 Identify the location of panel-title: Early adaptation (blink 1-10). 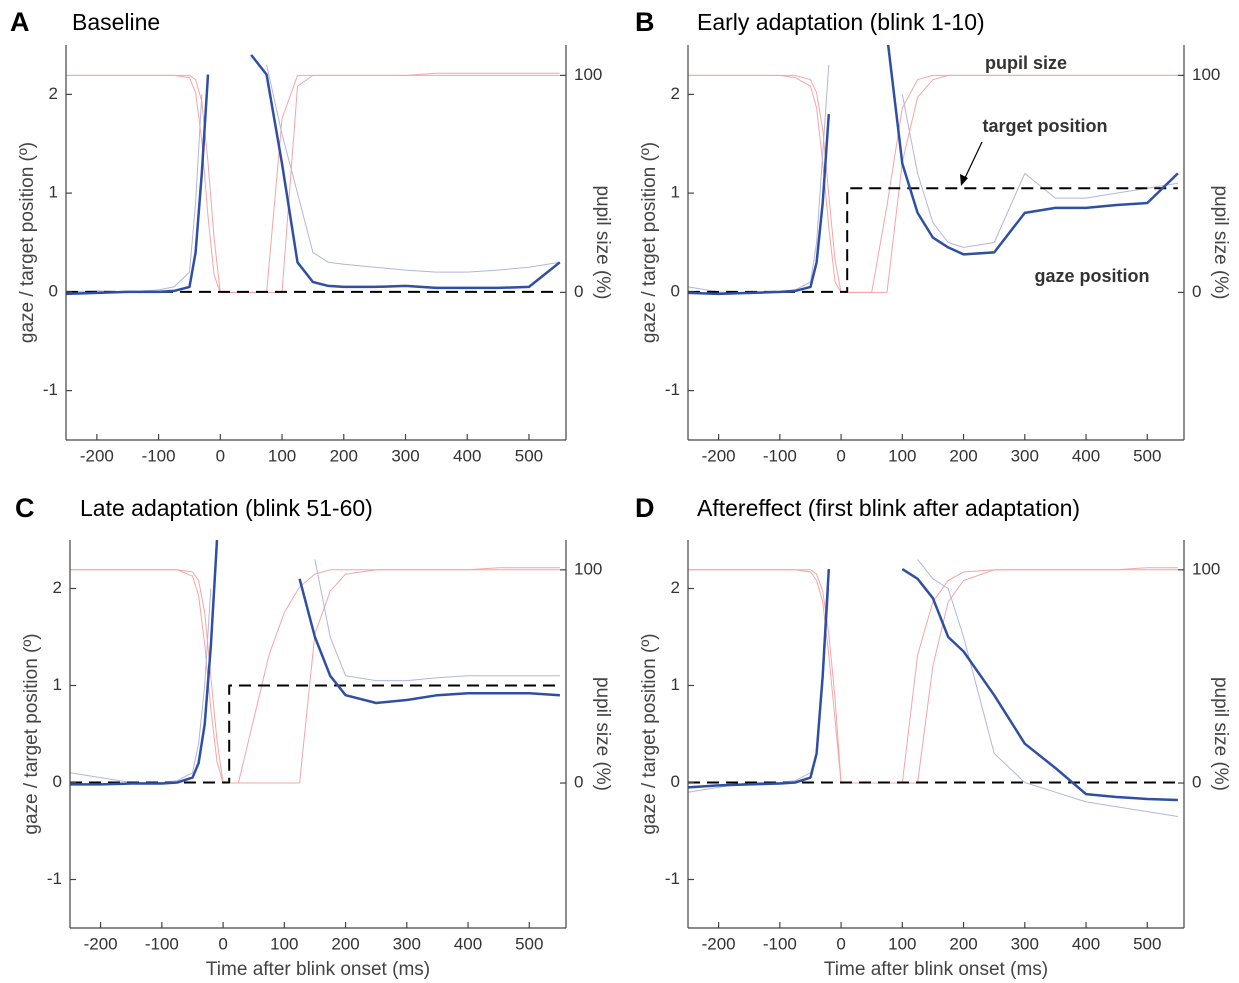
(841, 22).